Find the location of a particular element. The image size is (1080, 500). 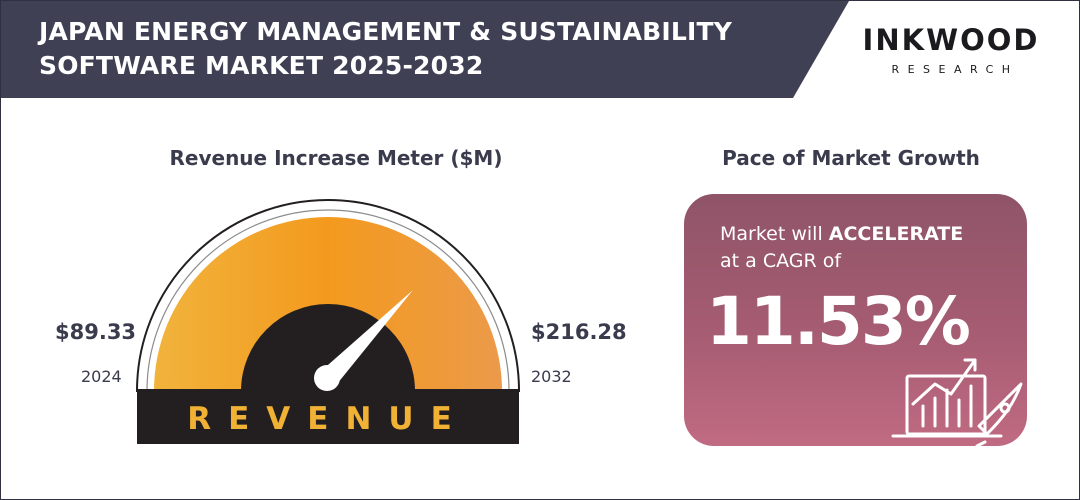

meter-title: Revenue Increase Meter ($M) is located at coordinates (336, 158).